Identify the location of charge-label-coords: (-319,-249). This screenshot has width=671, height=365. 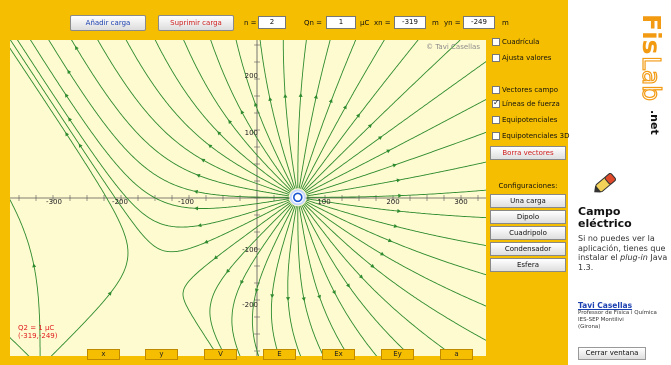
(38, 336).